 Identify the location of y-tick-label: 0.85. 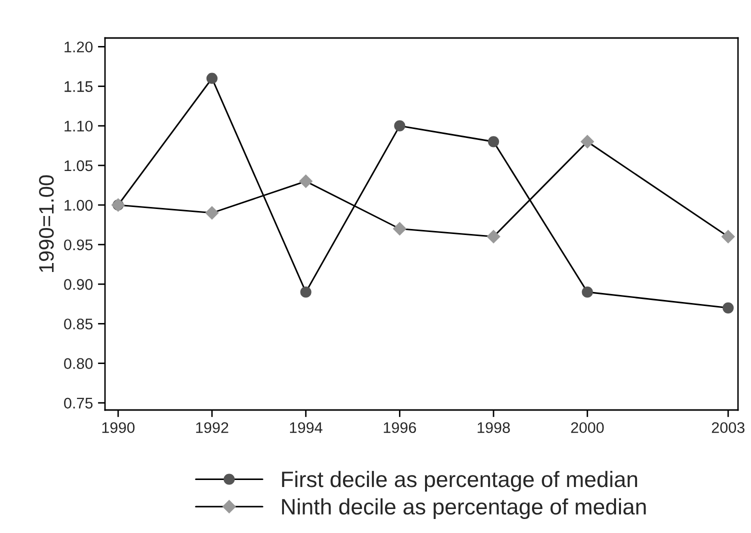
(78, 324).